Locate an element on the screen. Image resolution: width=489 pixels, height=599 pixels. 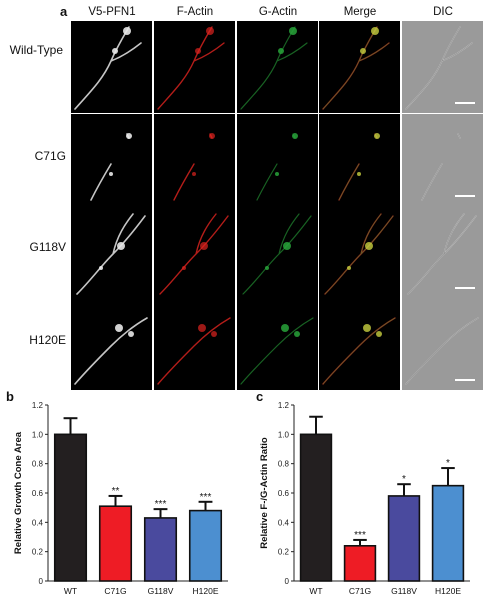
micrograph-g118v-gactin is located at coordinates (277, 252).